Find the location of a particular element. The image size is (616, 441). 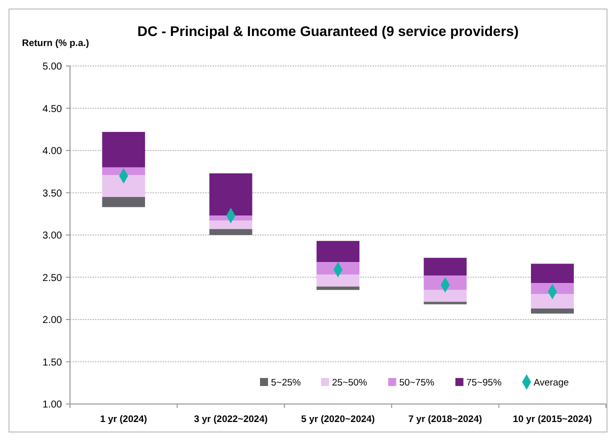

y-tick-label: 3.00 is located at coordinates (52, 236).